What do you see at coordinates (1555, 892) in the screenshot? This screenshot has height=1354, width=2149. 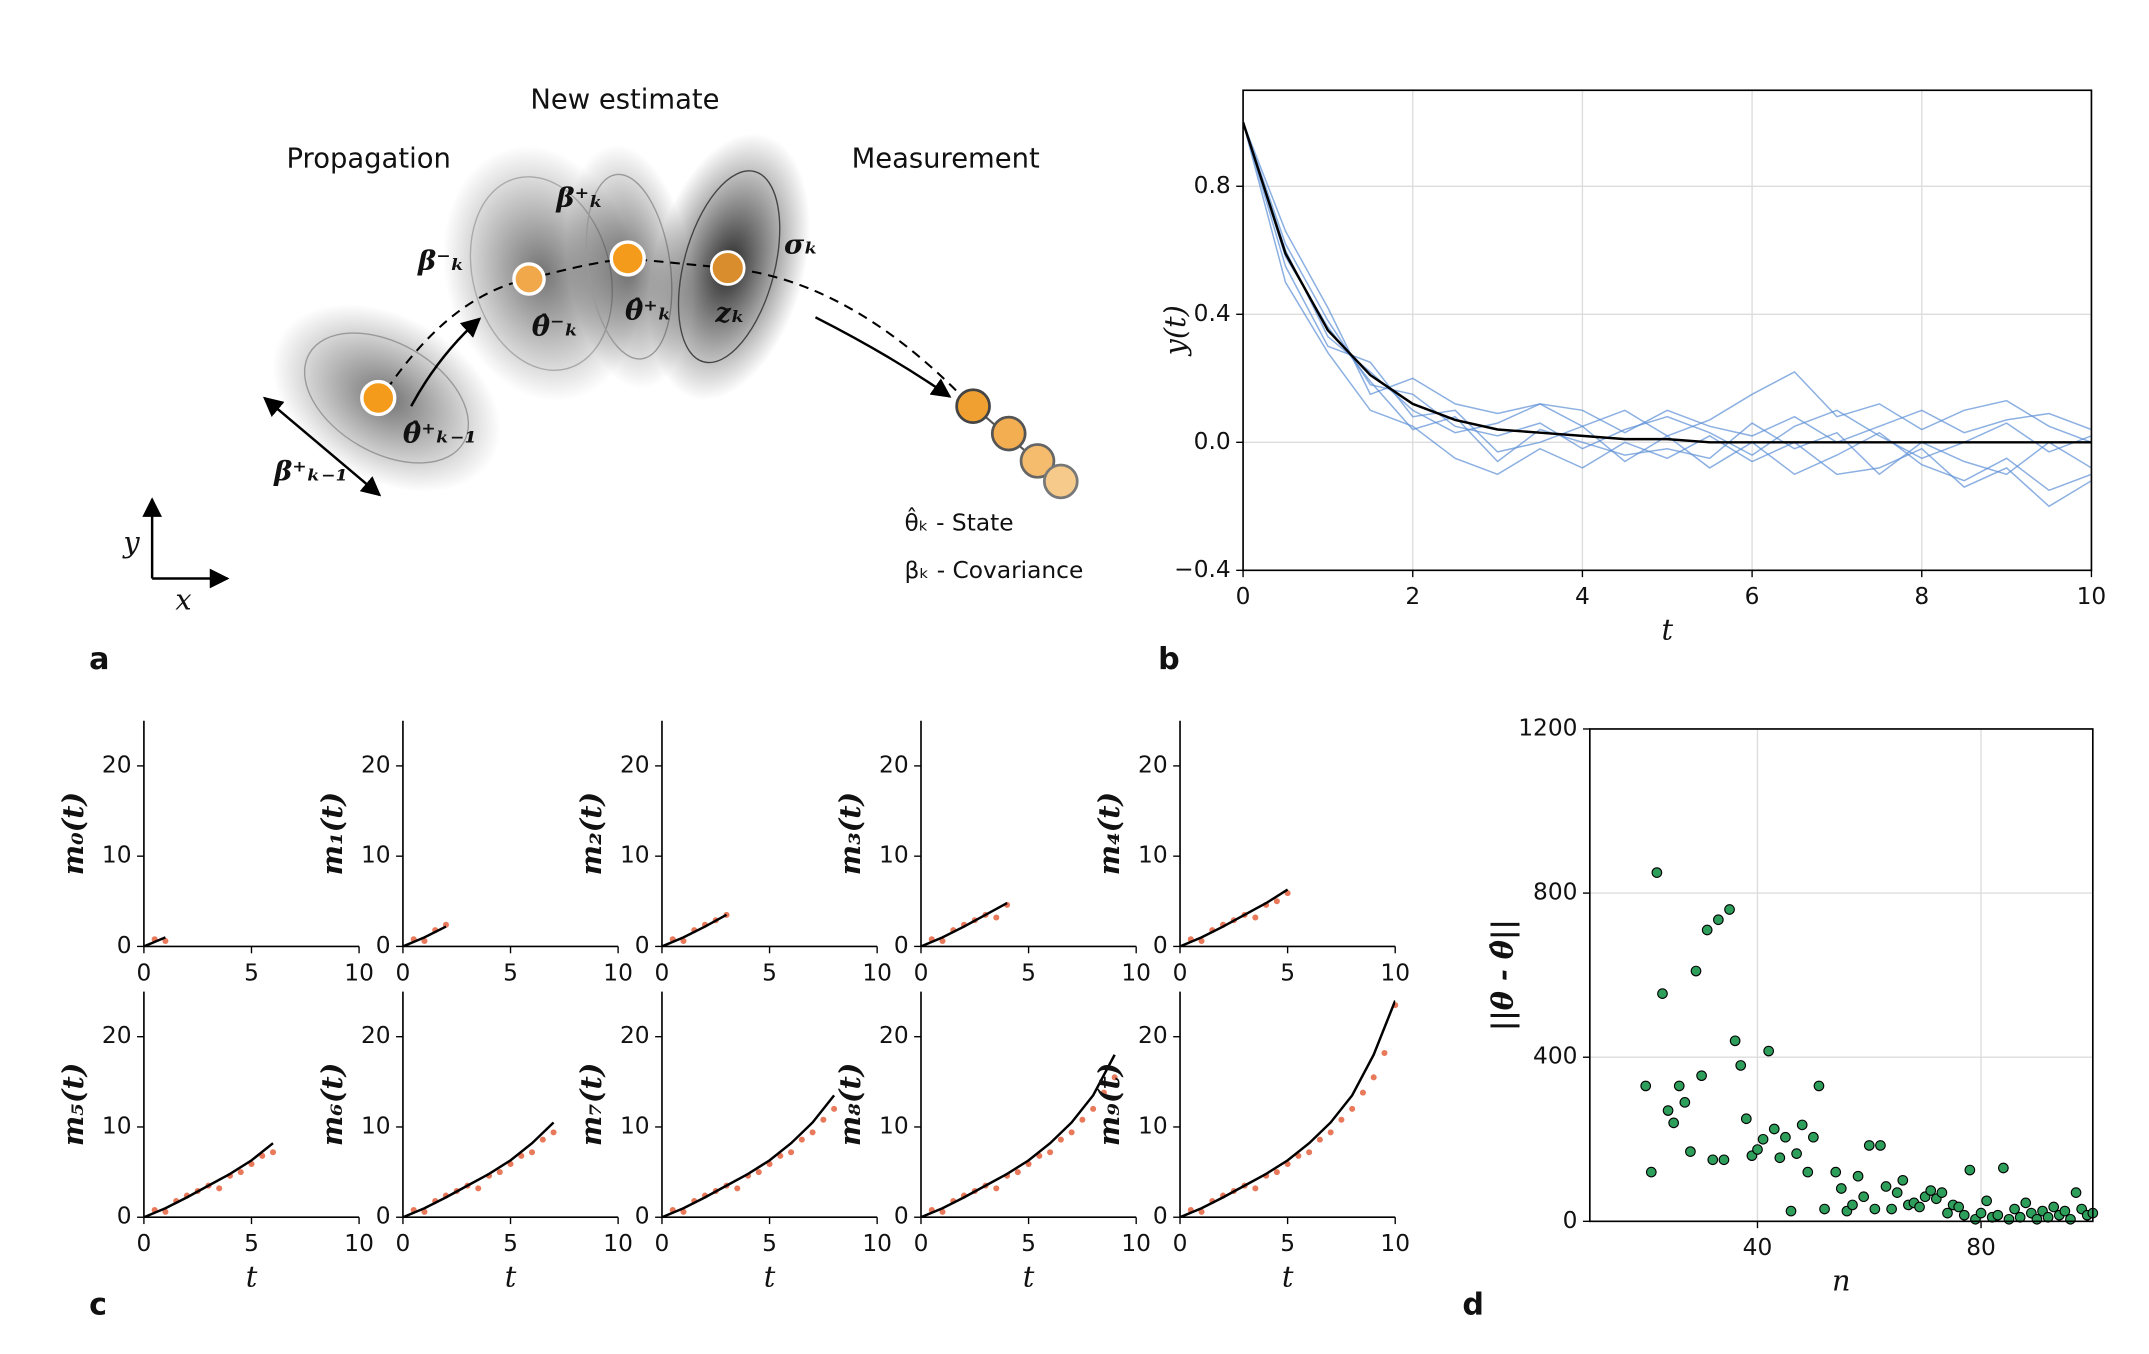 I see `y-tick-label: 800` at bounding box center [1555, 892].